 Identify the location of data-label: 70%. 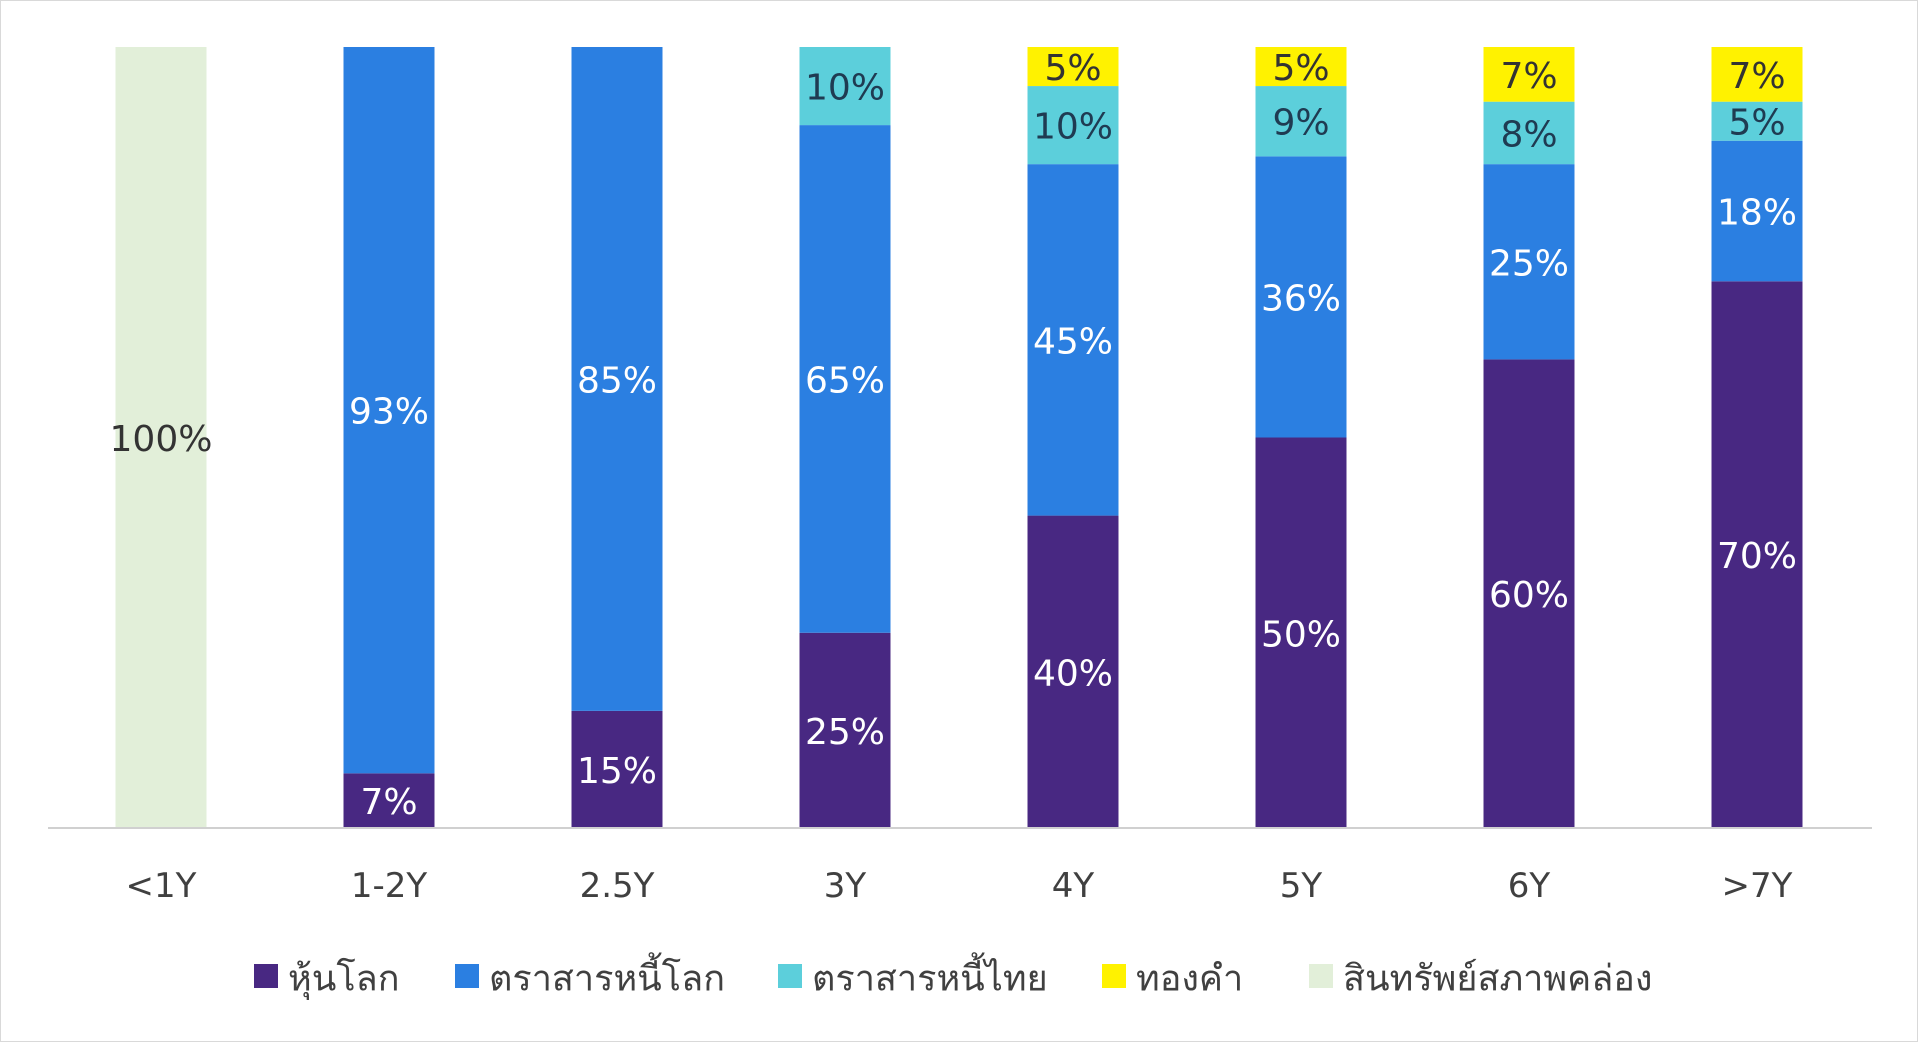
(1757, 556).